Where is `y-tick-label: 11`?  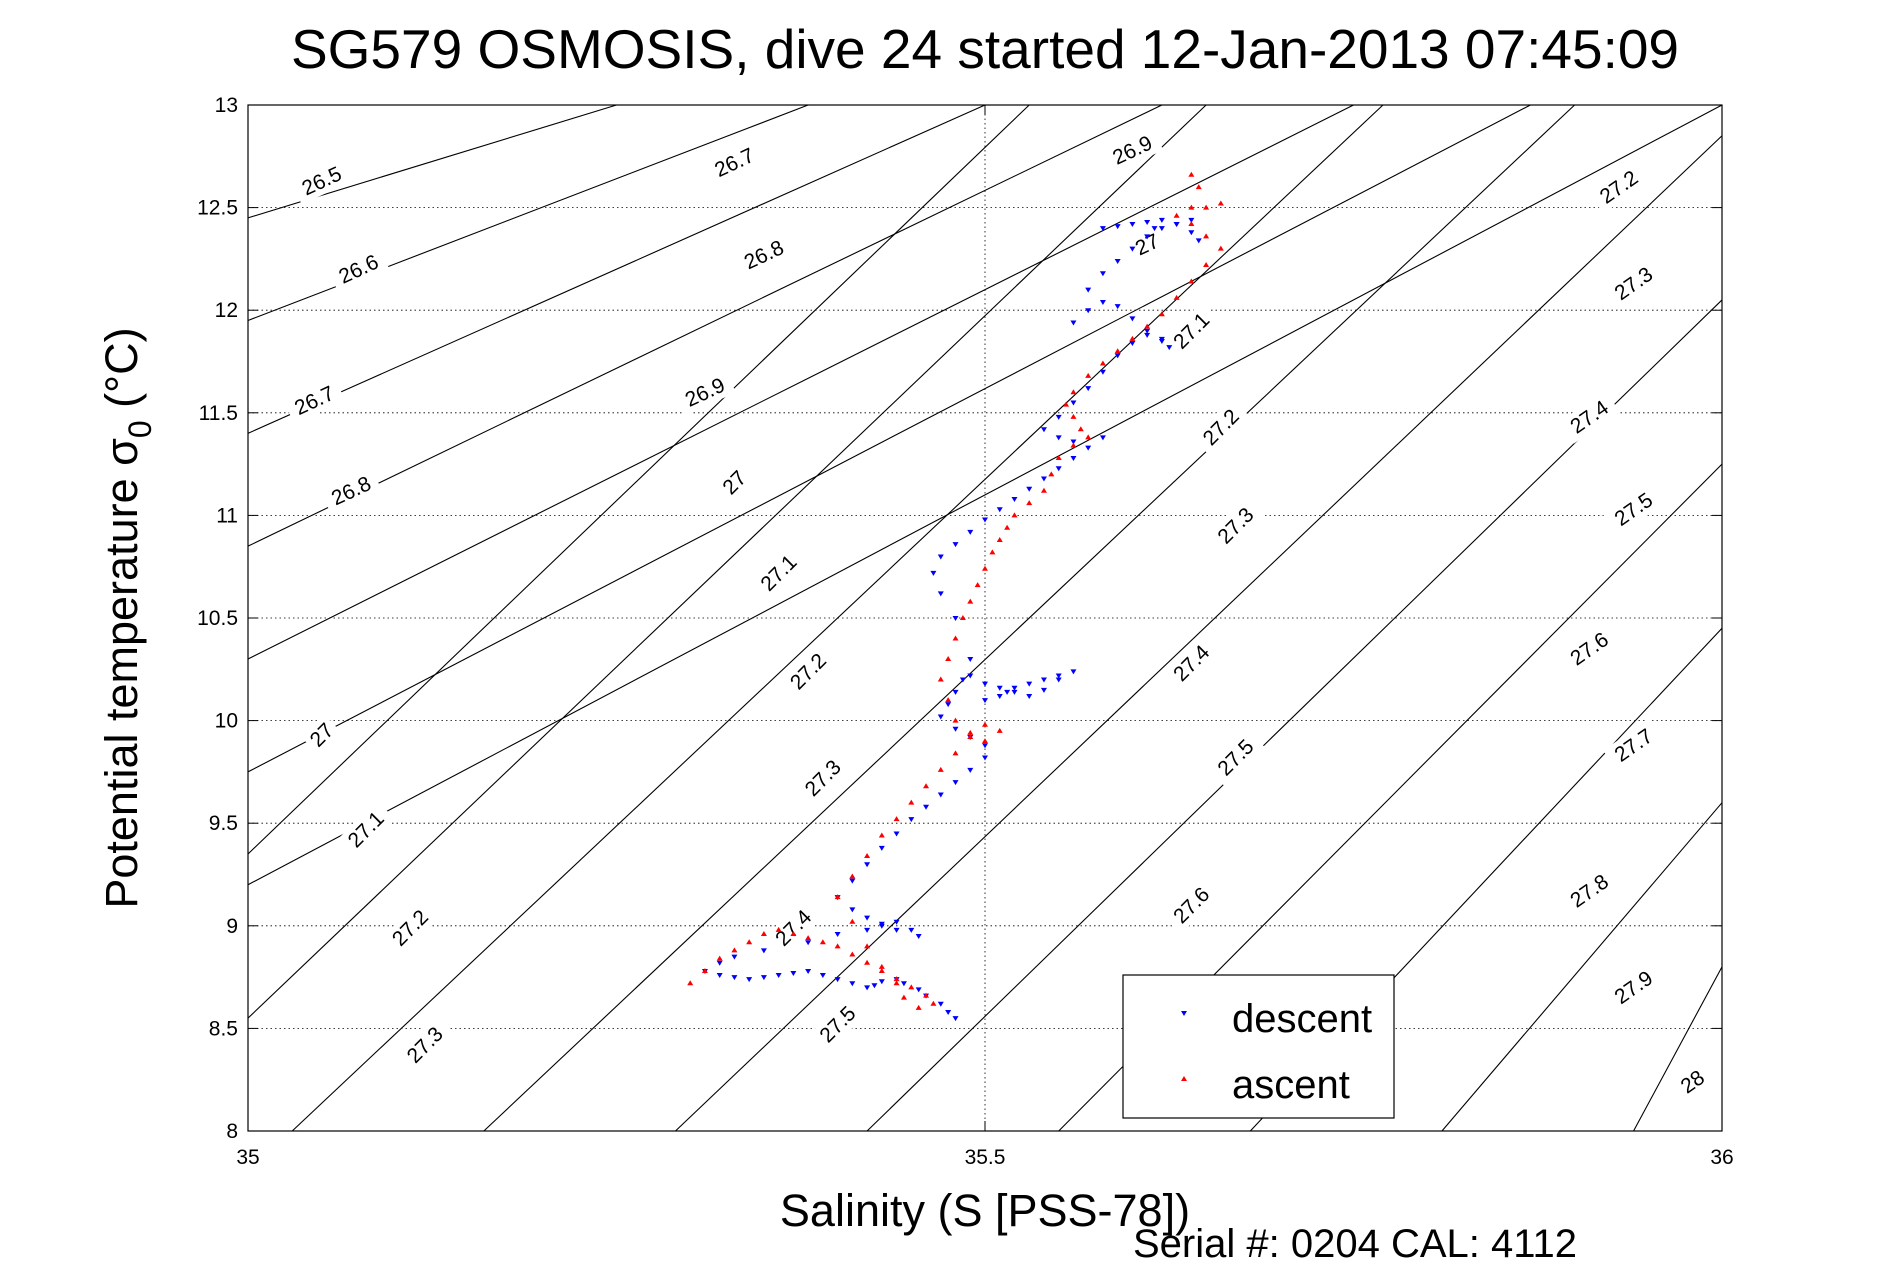 y-tick-label: 11 is located at coordinates (227, 515).